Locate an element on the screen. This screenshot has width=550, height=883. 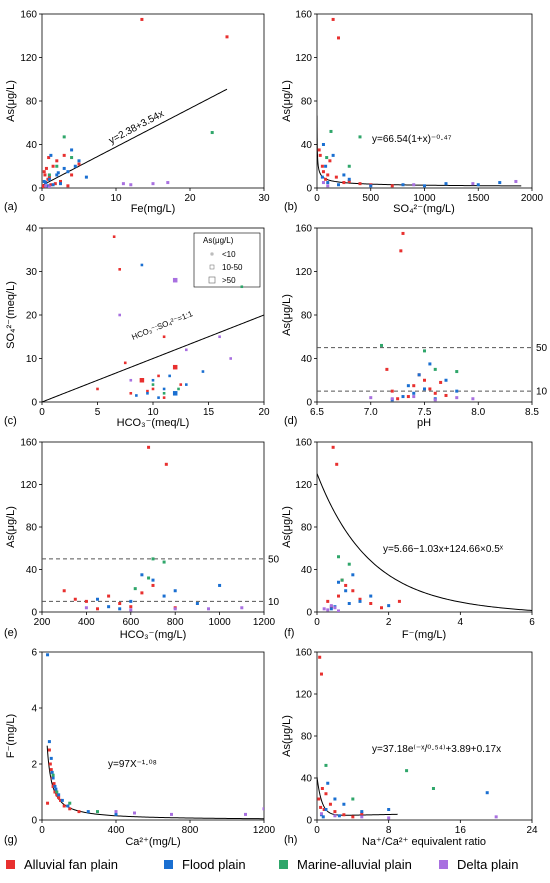
y-tick-label: 2 is located at coordinates (34, 765).